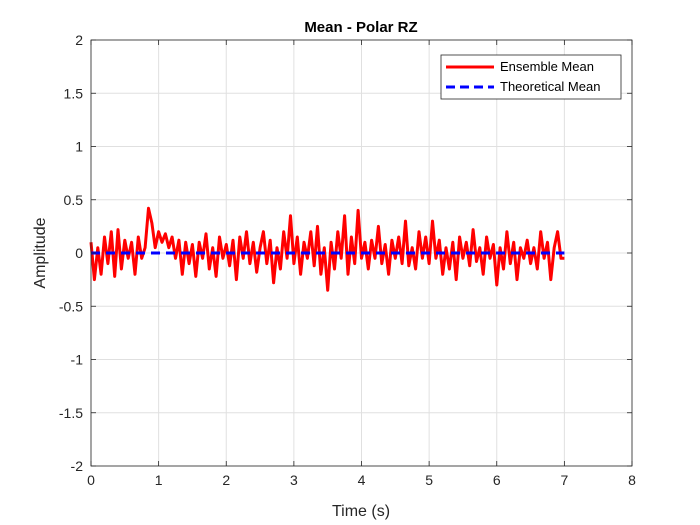  Describe the element at coordinates (550, 86) in the screenshot. I see `legend-label-theoretical: Theoretical Mean` at that location.